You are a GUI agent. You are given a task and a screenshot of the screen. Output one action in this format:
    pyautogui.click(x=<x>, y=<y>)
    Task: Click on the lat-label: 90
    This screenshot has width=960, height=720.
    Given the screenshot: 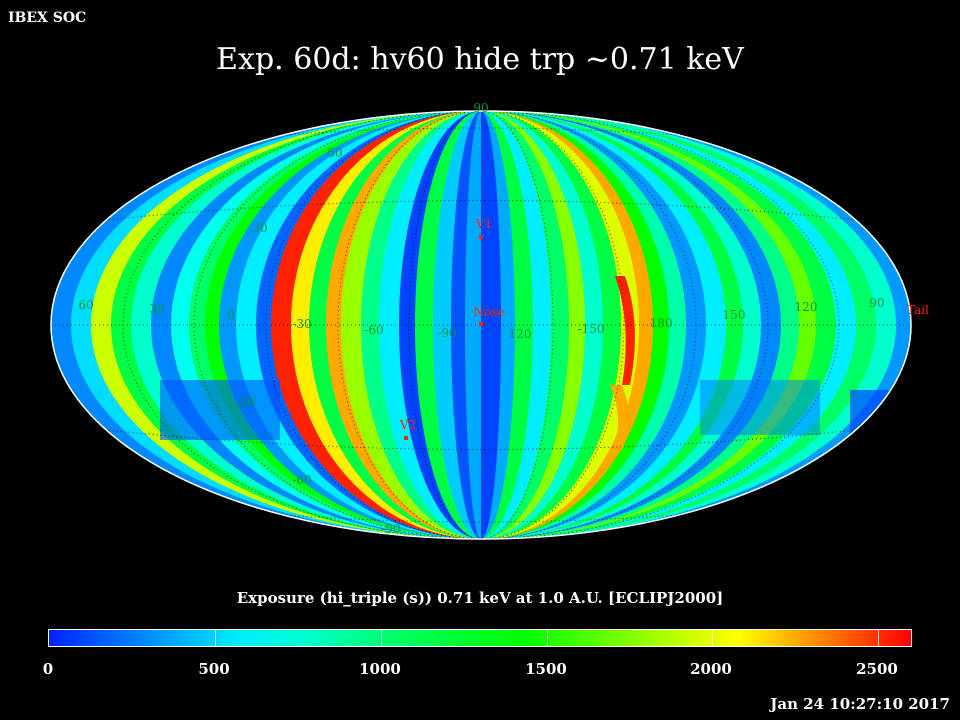 What is the action you would take?
    pyautogui.click(x=480, y=108)
    